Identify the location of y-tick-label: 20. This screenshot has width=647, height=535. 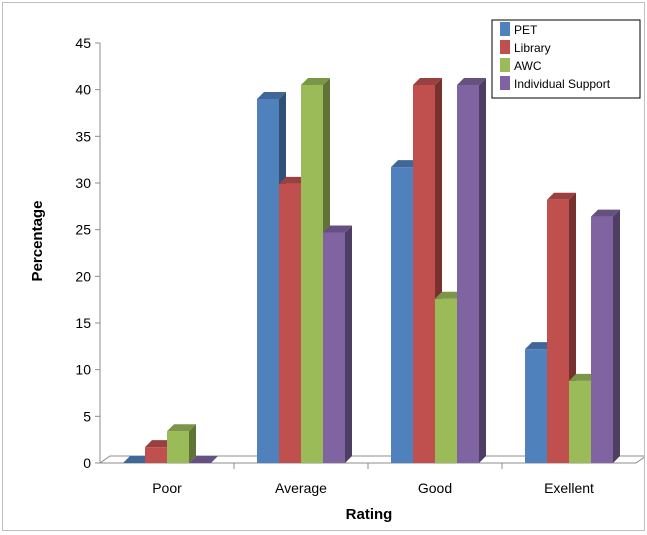
(83, 276).